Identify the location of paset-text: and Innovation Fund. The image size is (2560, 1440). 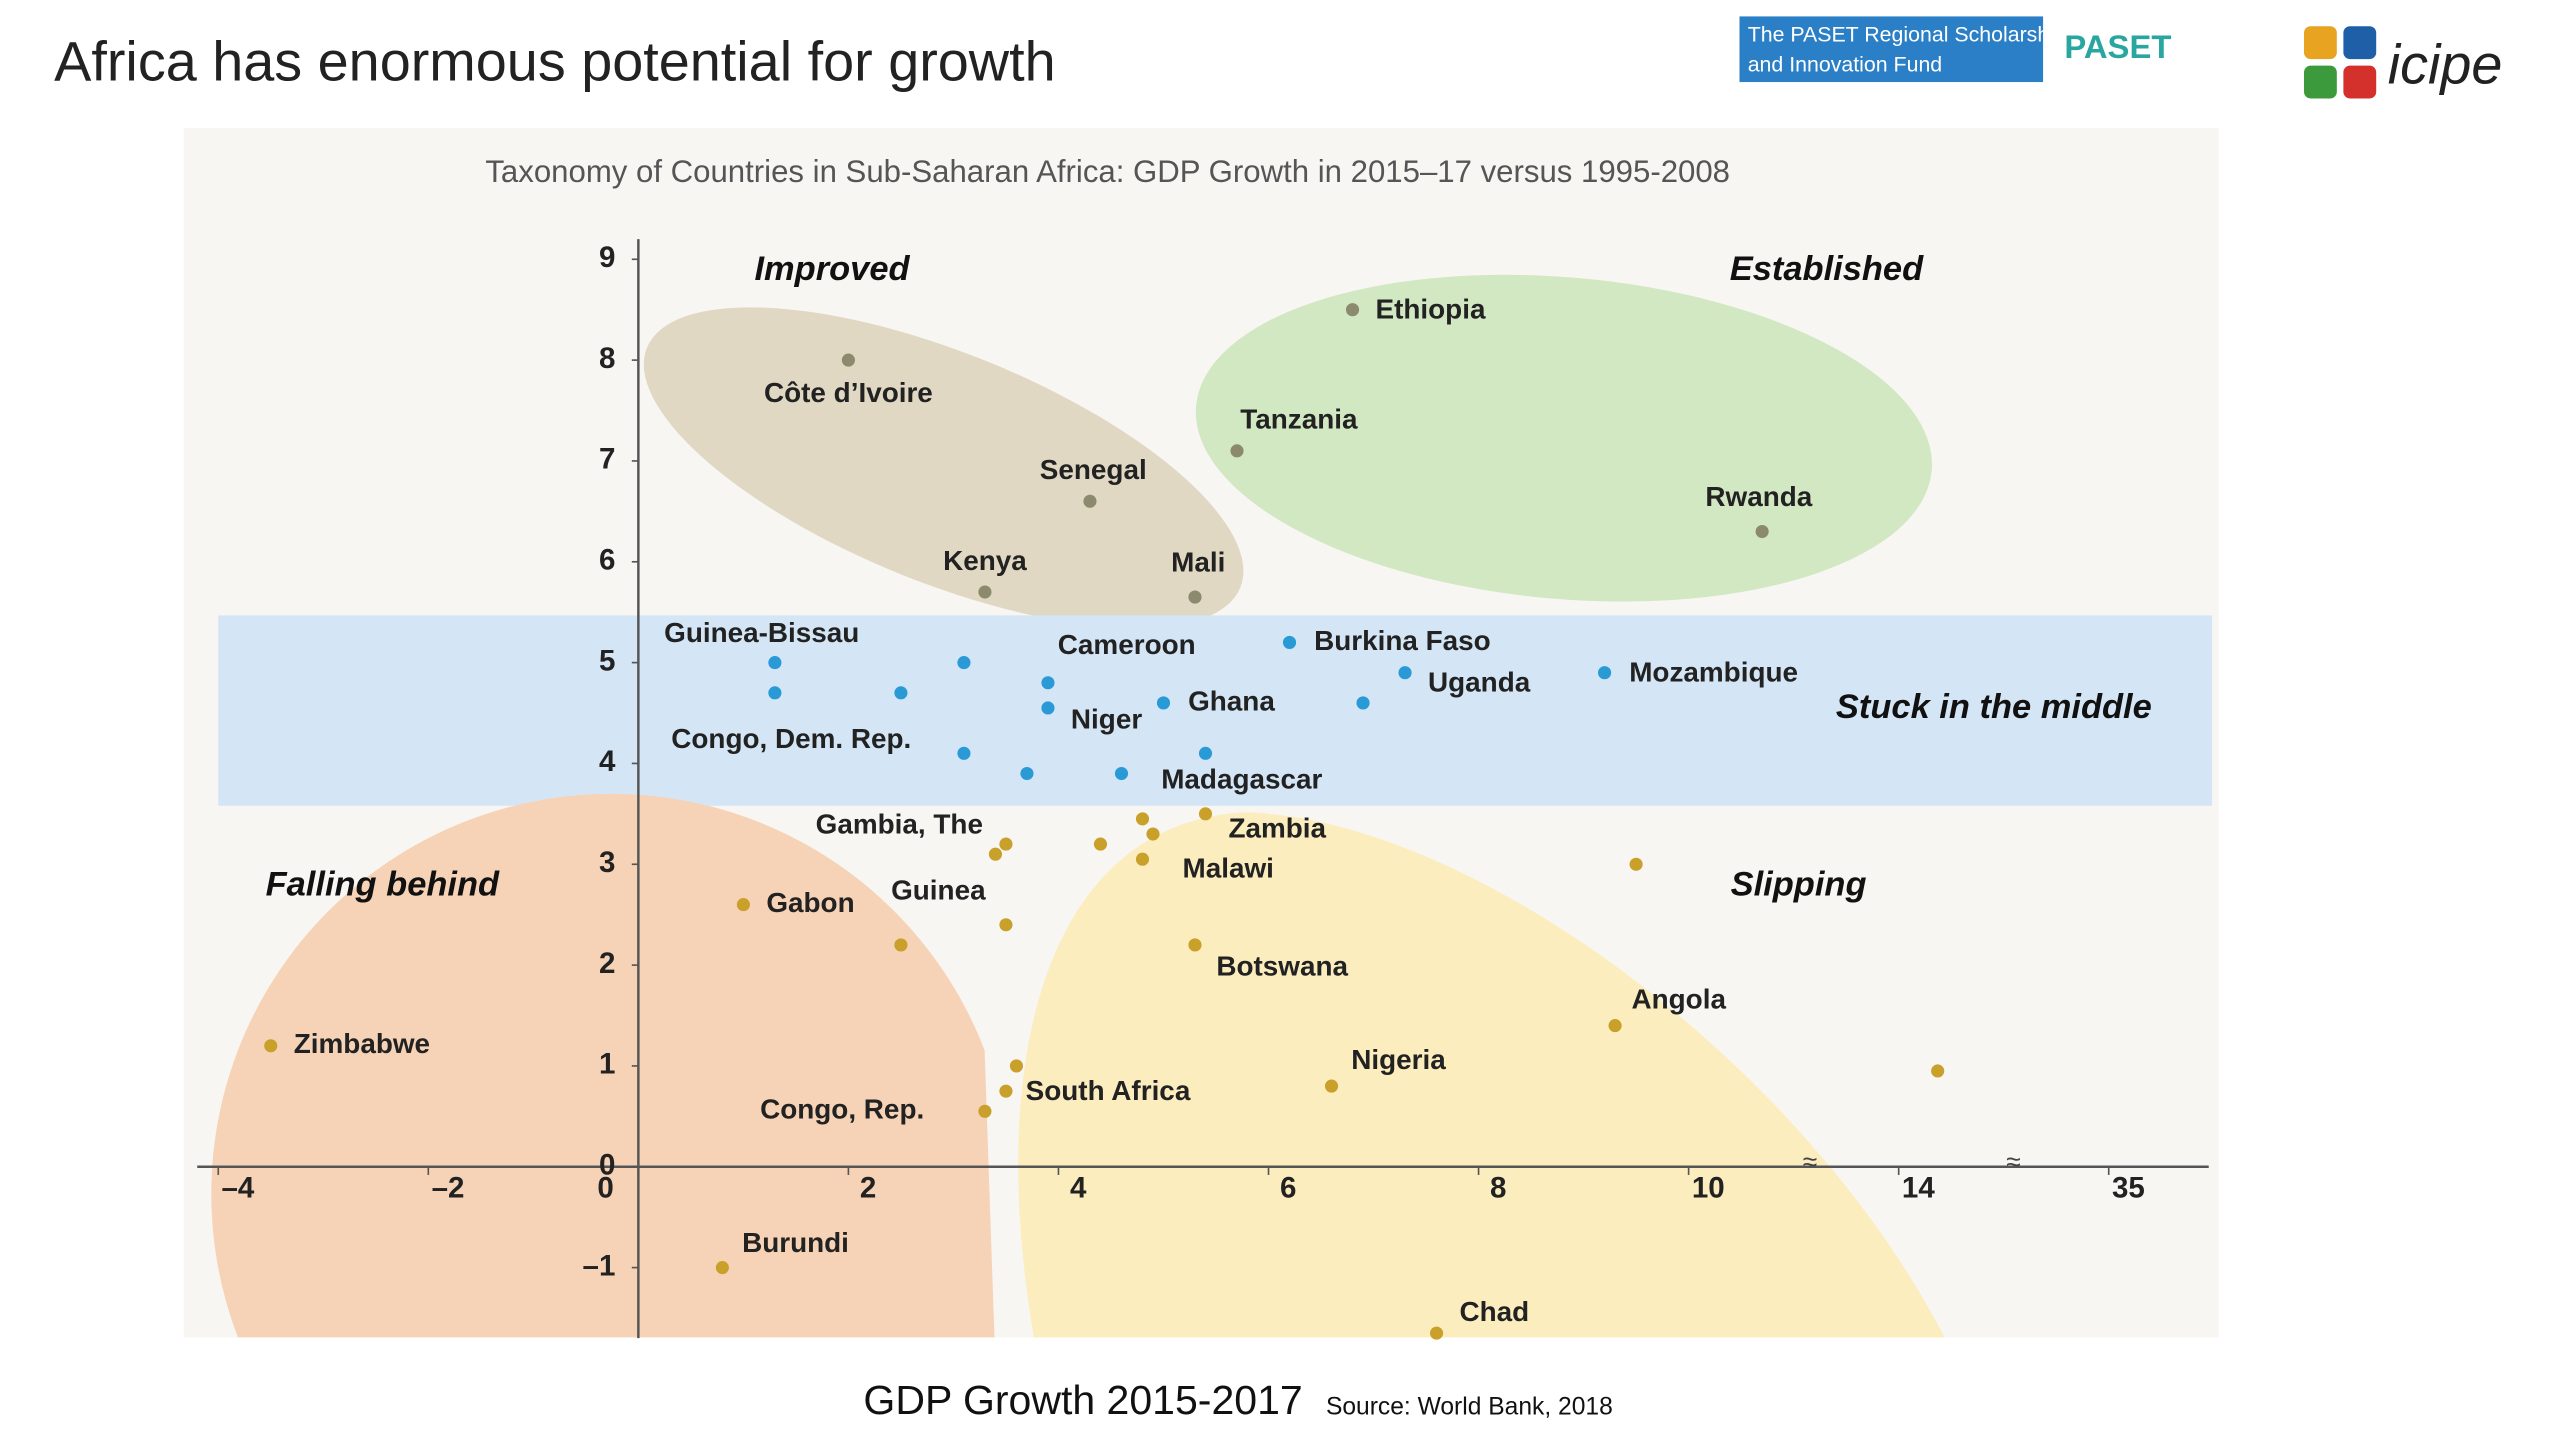
(1845, 64).